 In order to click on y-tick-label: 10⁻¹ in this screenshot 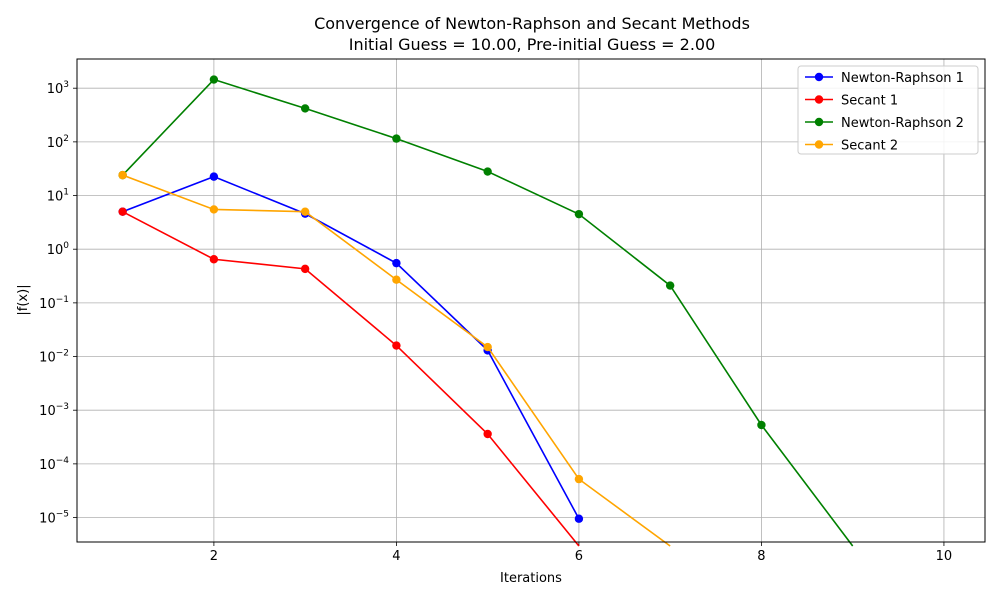, I will do `click(54, 303)`.